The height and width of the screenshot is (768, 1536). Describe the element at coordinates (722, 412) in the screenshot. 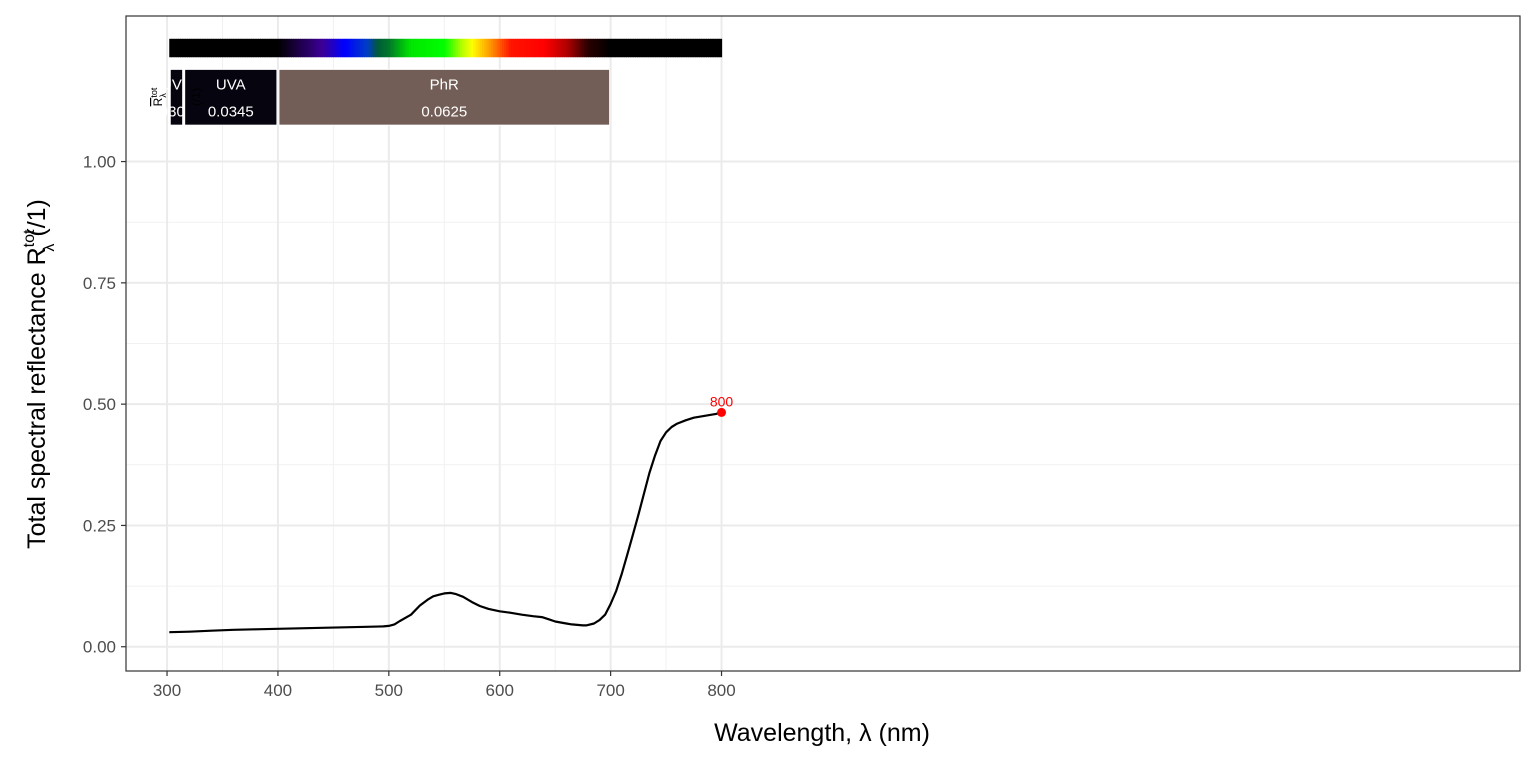

I see `peak-point` at that location.